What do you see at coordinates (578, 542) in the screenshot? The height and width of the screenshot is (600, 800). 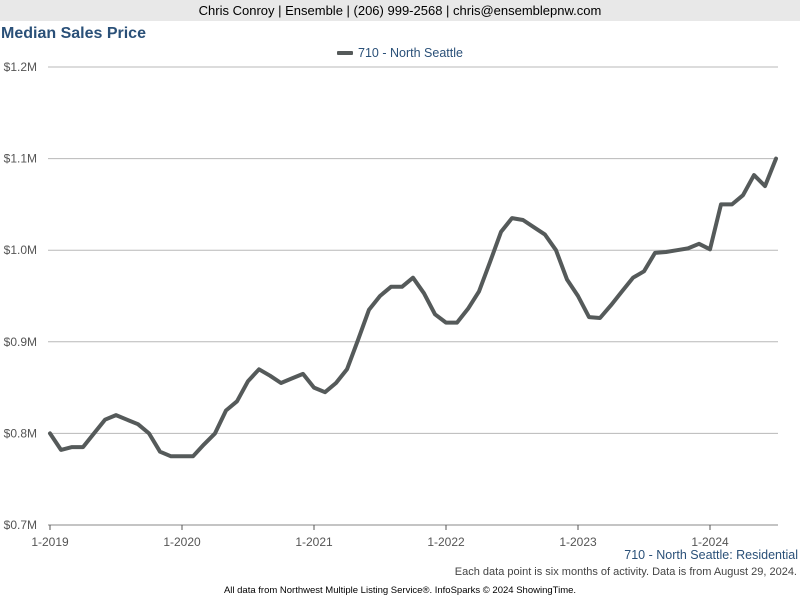 I see `x-tick-label: 1-2023` at bounding box center [578, 542].